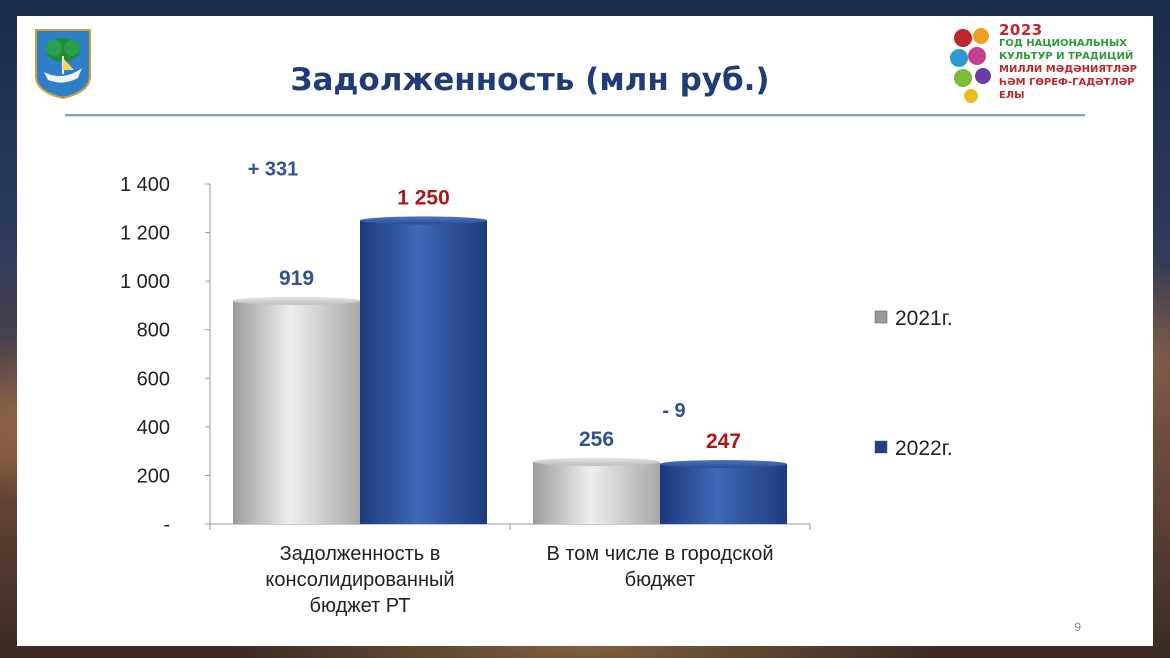 The width and height of the screenshot is (1170, 658). What do you see at coordinates (1077, 627) in the screenshot?
I see `page-number: 9` at bounding box center [1077, 627].